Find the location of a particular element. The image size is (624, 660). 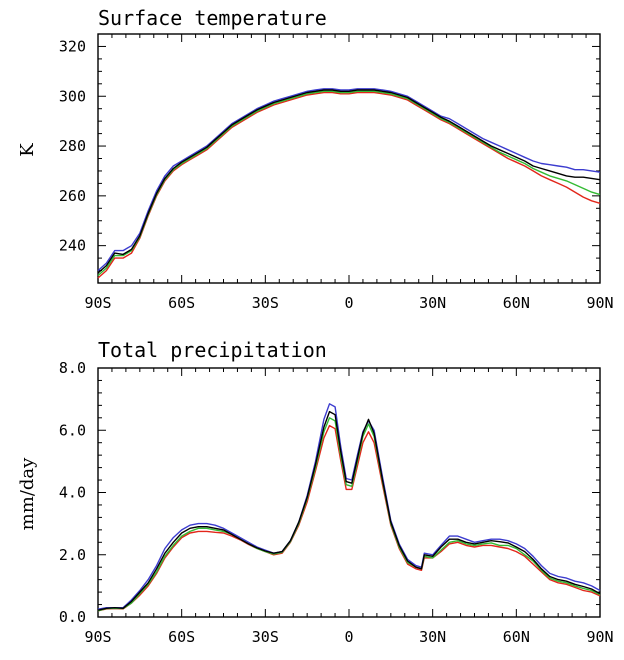

total-precipitation-ylabel: mm/day is located at coordinates (27, 493).